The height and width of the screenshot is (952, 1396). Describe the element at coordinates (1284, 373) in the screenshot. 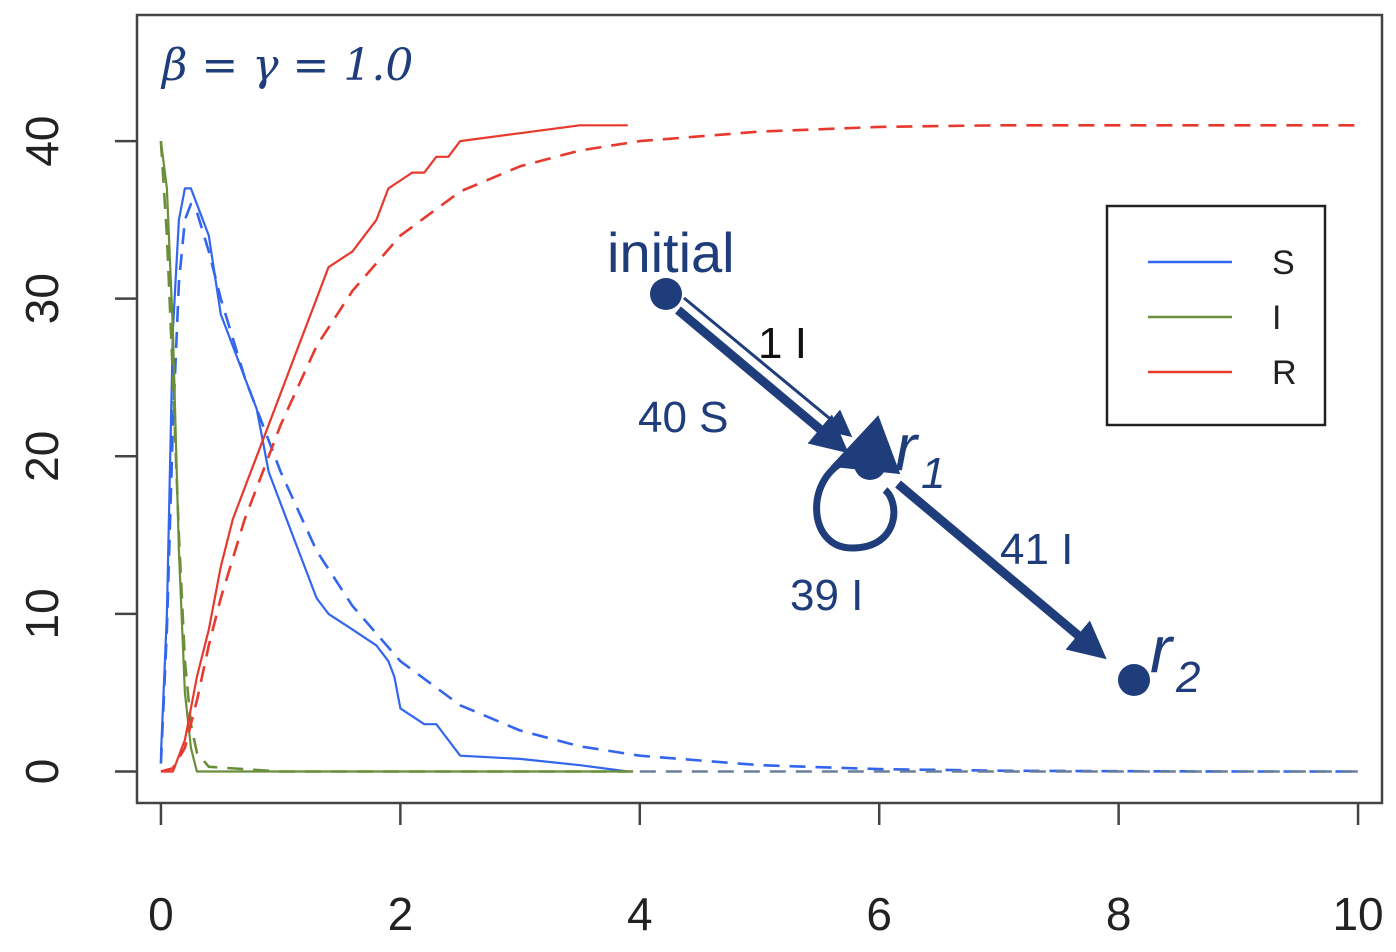

I see `legend-label-r: R` at that location.